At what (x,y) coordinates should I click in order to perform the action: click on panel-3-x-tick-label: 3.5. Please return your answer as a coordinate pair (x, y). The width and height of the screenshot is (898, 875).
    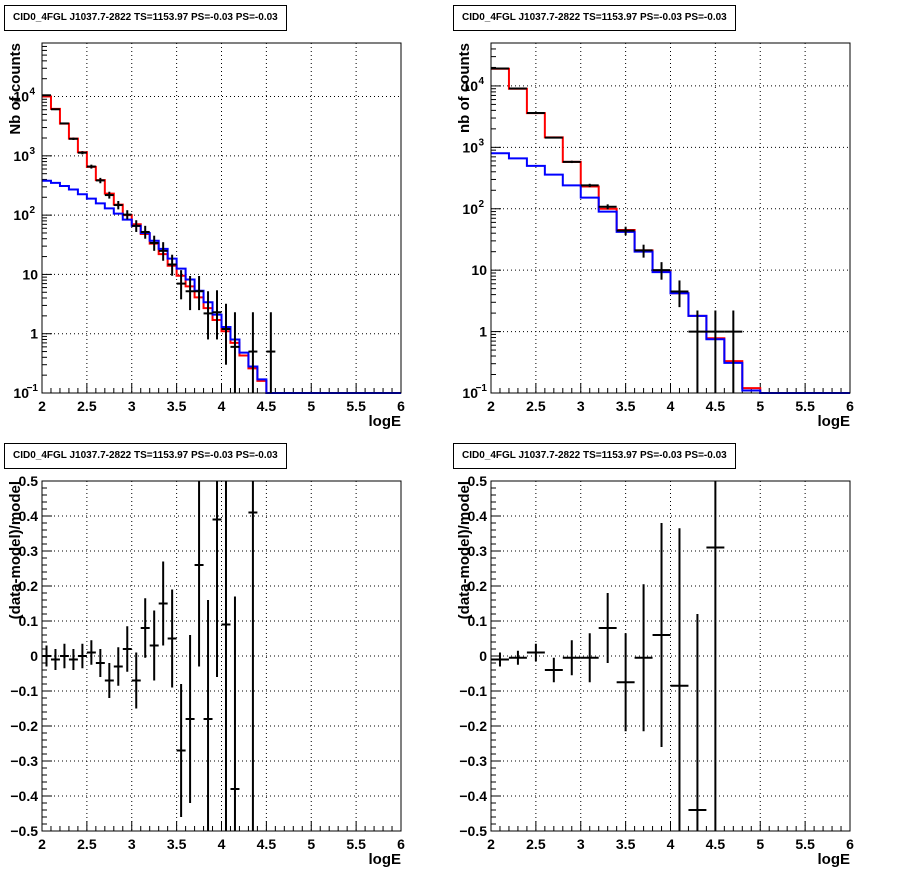
    Looking at the image, I should click on (177, 844).